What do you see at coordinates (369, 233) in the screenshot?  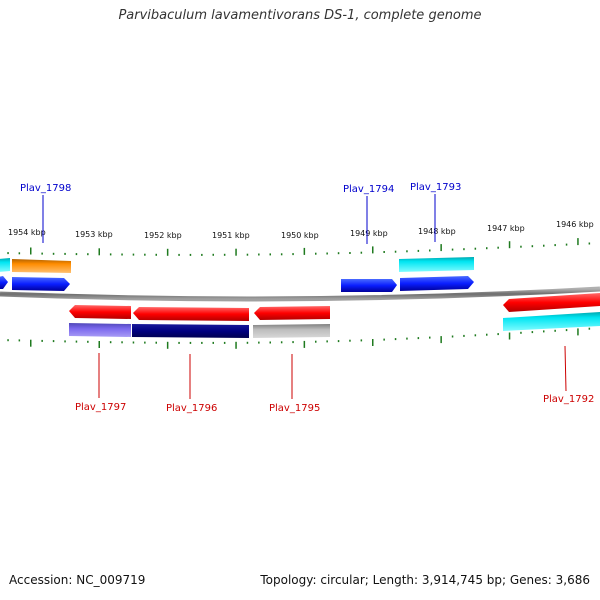 I see `kbp-label-1949: 1949 kbp` at bounding box center [369, 233].